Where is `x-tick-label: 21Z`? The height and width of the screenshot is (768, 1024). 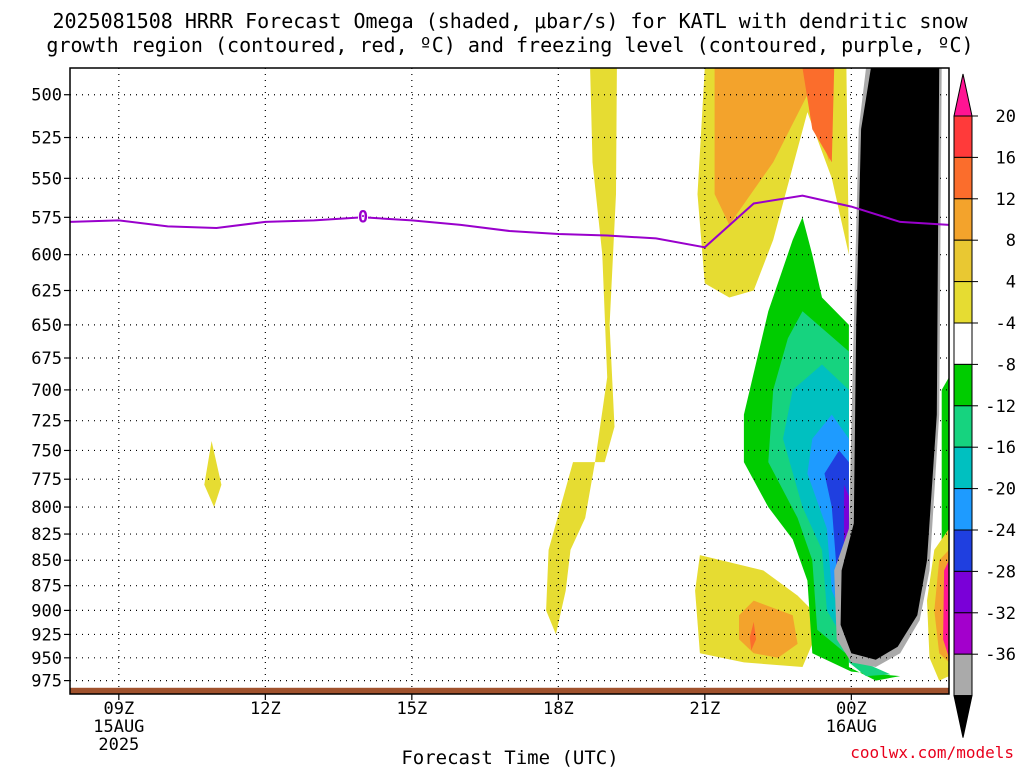
x-tick-label: 21Z is located at coordinates (704, 709).